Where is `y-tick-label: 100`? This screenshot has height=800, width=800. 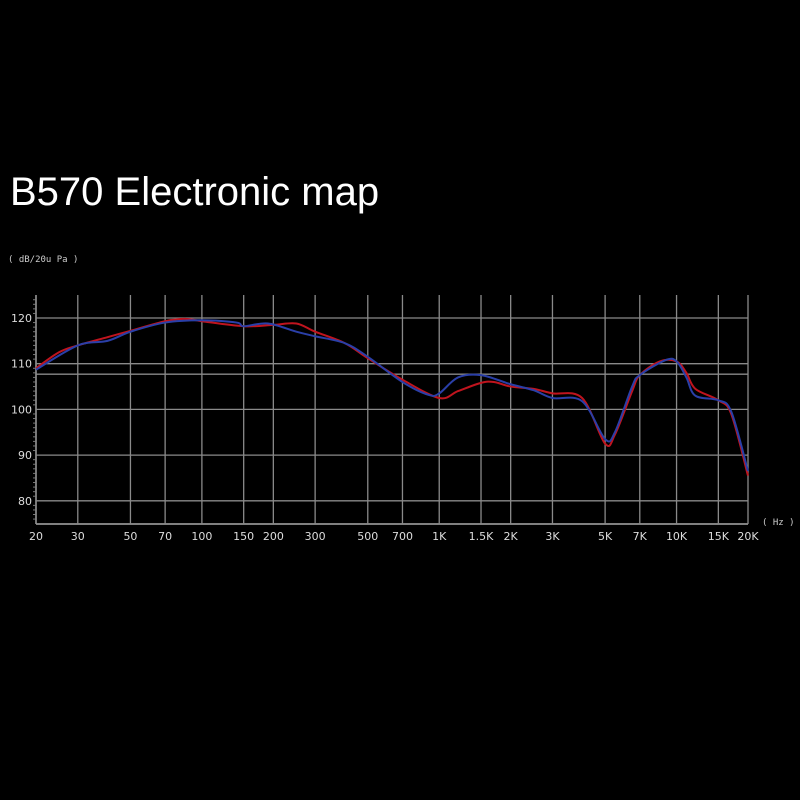 y-tick-label: 100 is located at coordinates (21, 409).